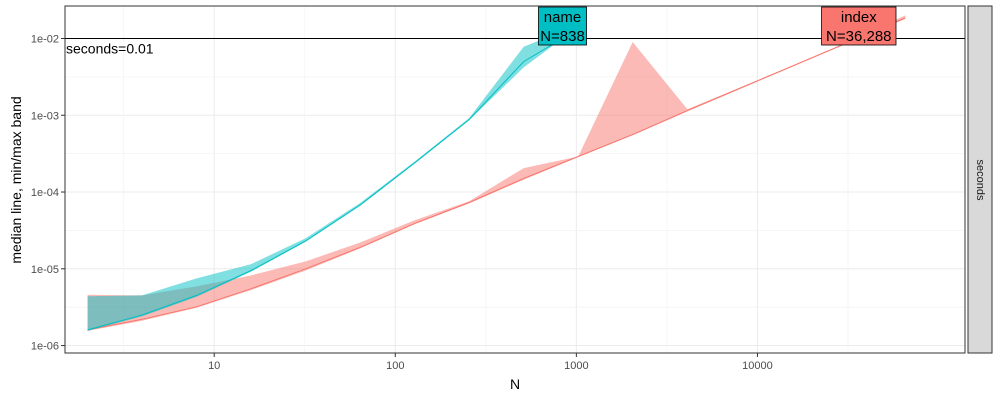  What do you see at coordinates (576, 366) in the screenshot?
I see `x-tick-label: 1000` at bounding box center [576, 366].